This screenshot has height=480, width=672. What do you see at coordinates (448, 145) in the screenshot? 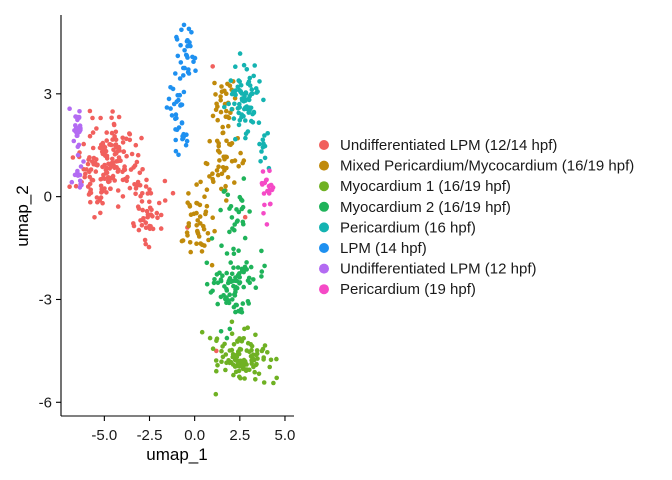
I see `legend-label-0: Undifferentiated LPM (12/14 hpf)` at bounding box center [448, 145].